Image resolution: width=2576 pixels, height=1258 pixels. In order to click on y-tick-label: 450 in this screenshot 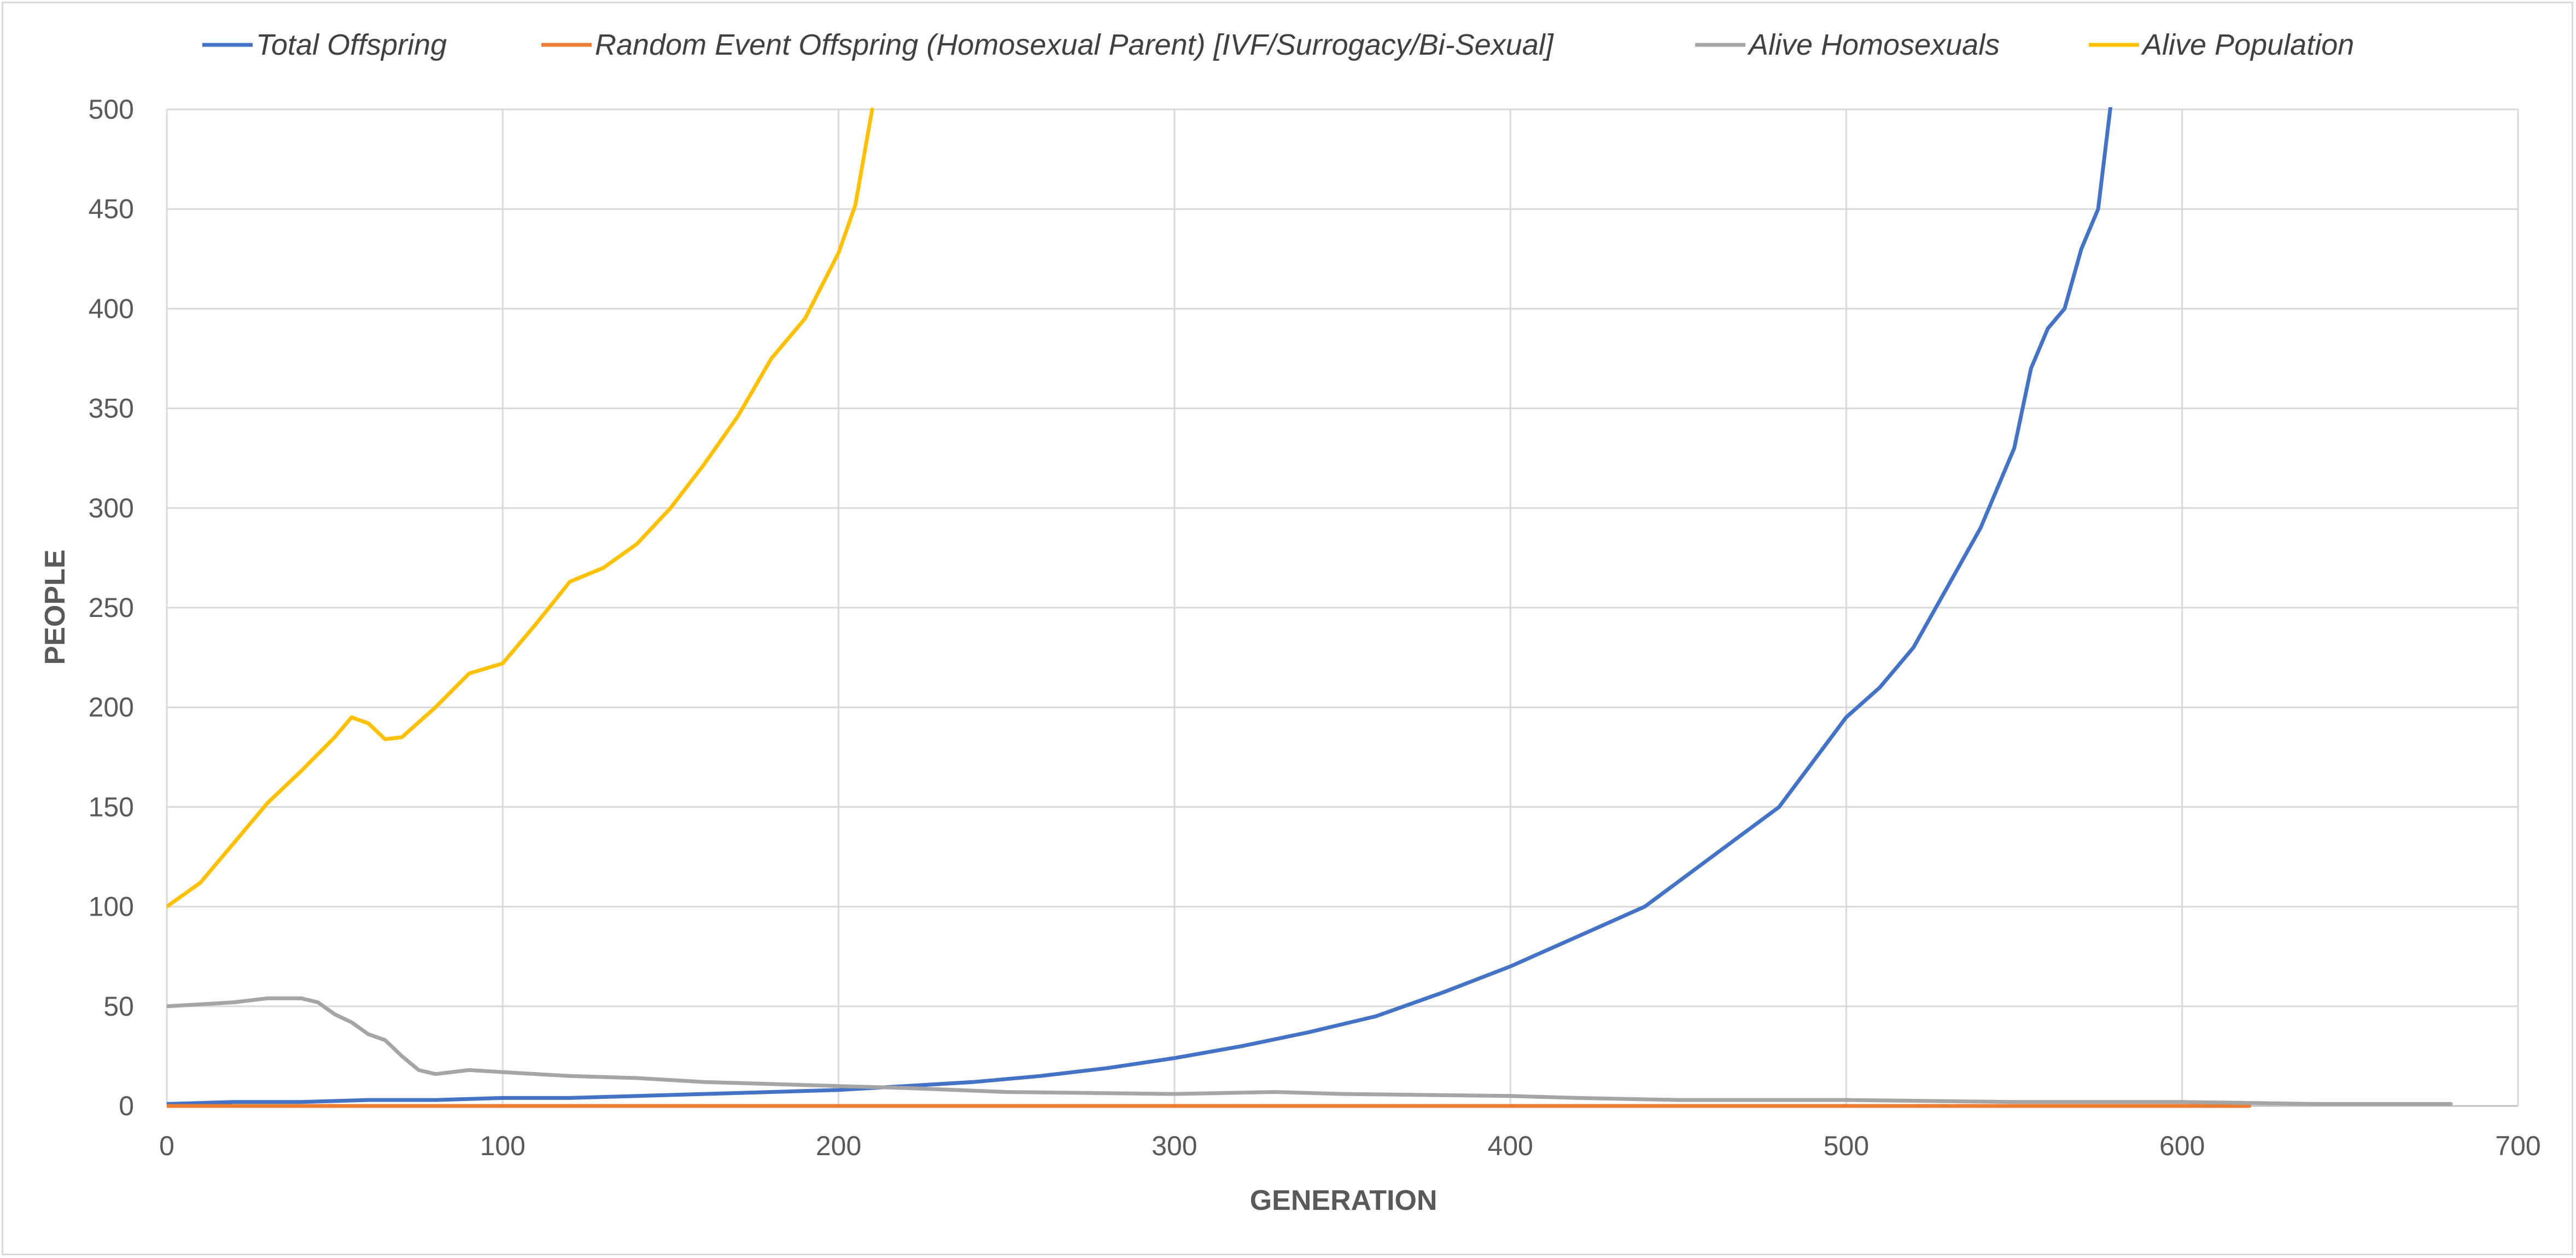, I will do `click(111, 209)`.